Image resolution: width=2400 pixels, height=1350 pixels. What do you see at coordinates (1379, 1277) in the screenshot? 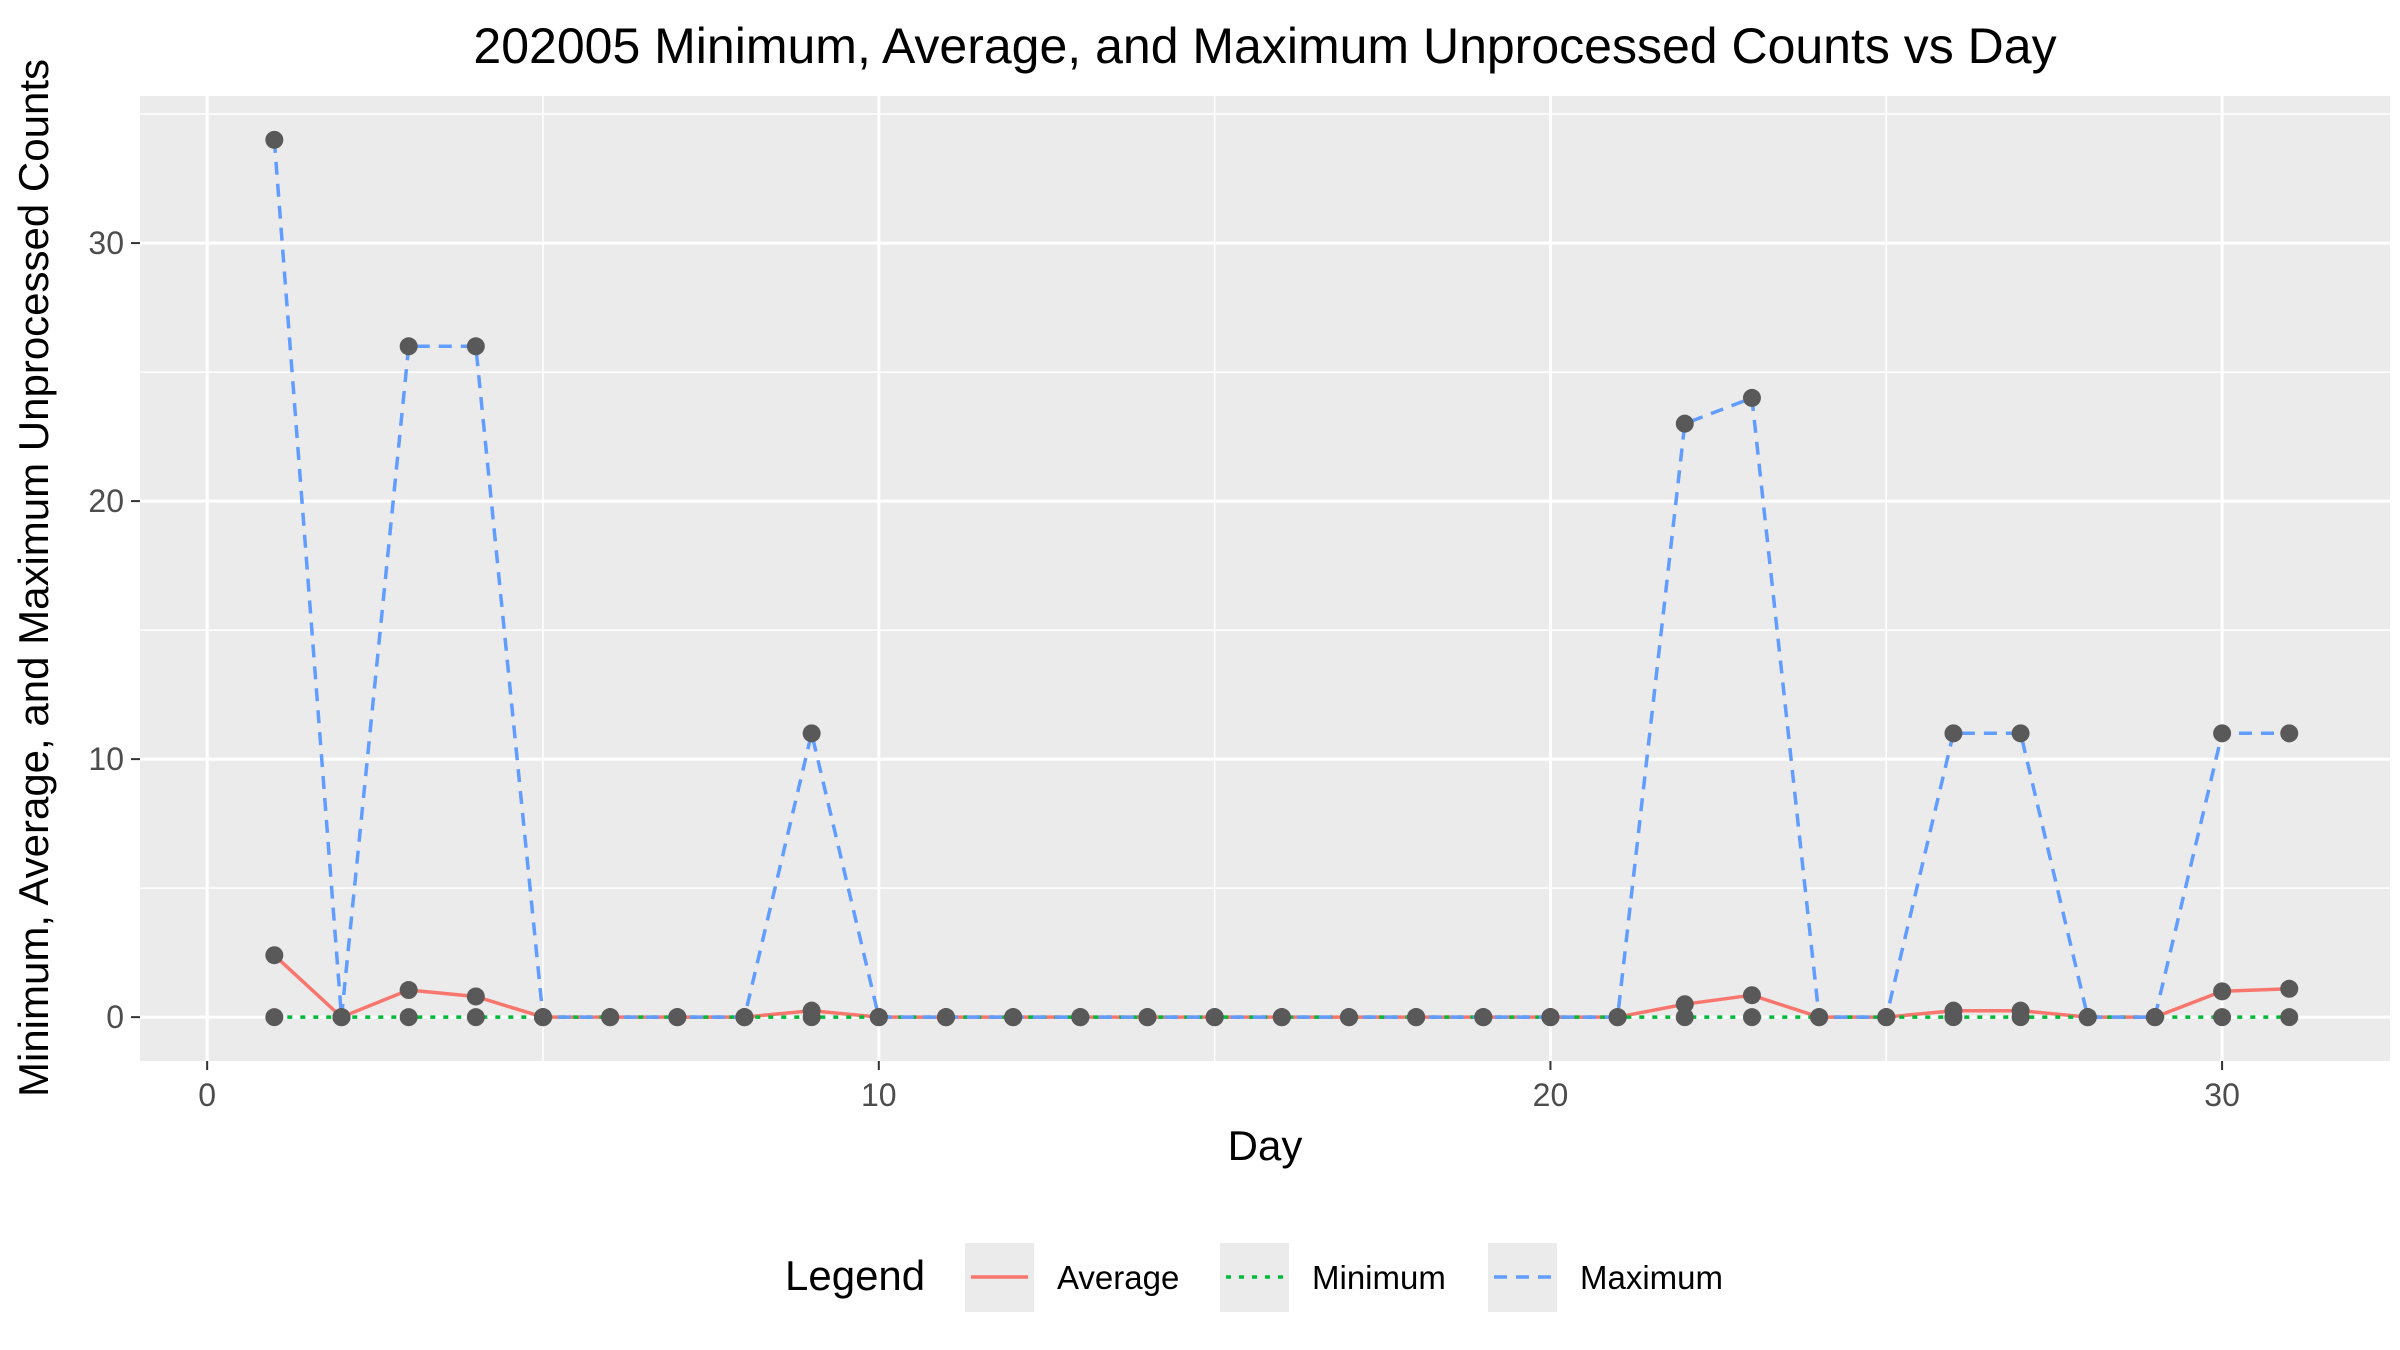
I see `legend-label-minimum: Minimum` at bounding box center [1379, 1277].